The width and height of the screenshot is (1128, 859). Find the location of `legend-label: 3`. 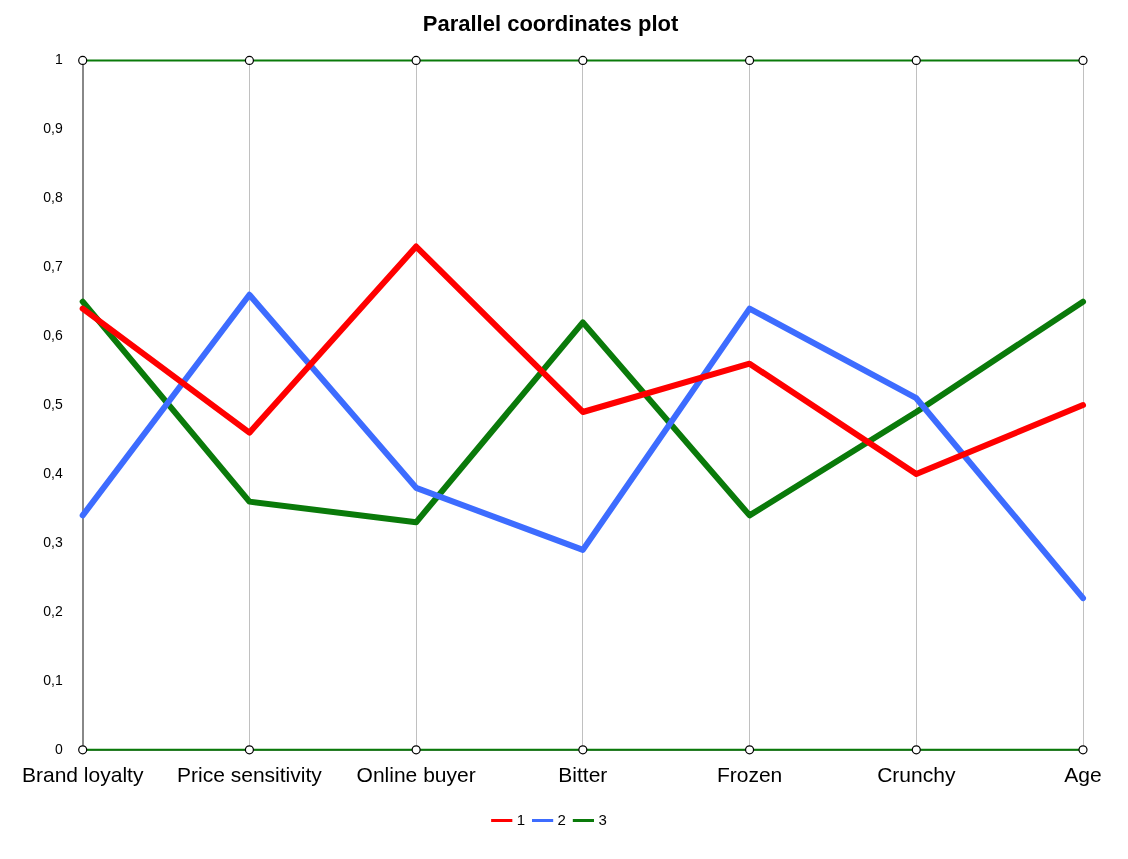

legend-label: 3 is located at coordinates (602, 819).